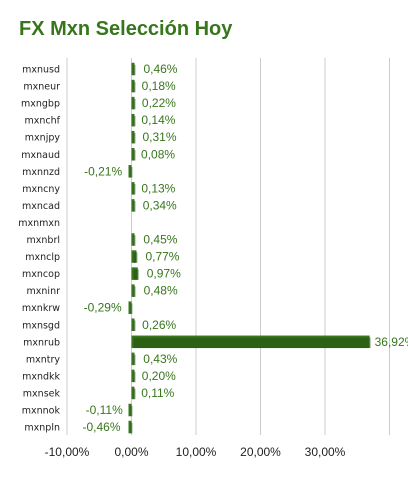 This screenshot has height=480, width=408. I want to click on data-label: 0,43%, so click(160, 359).